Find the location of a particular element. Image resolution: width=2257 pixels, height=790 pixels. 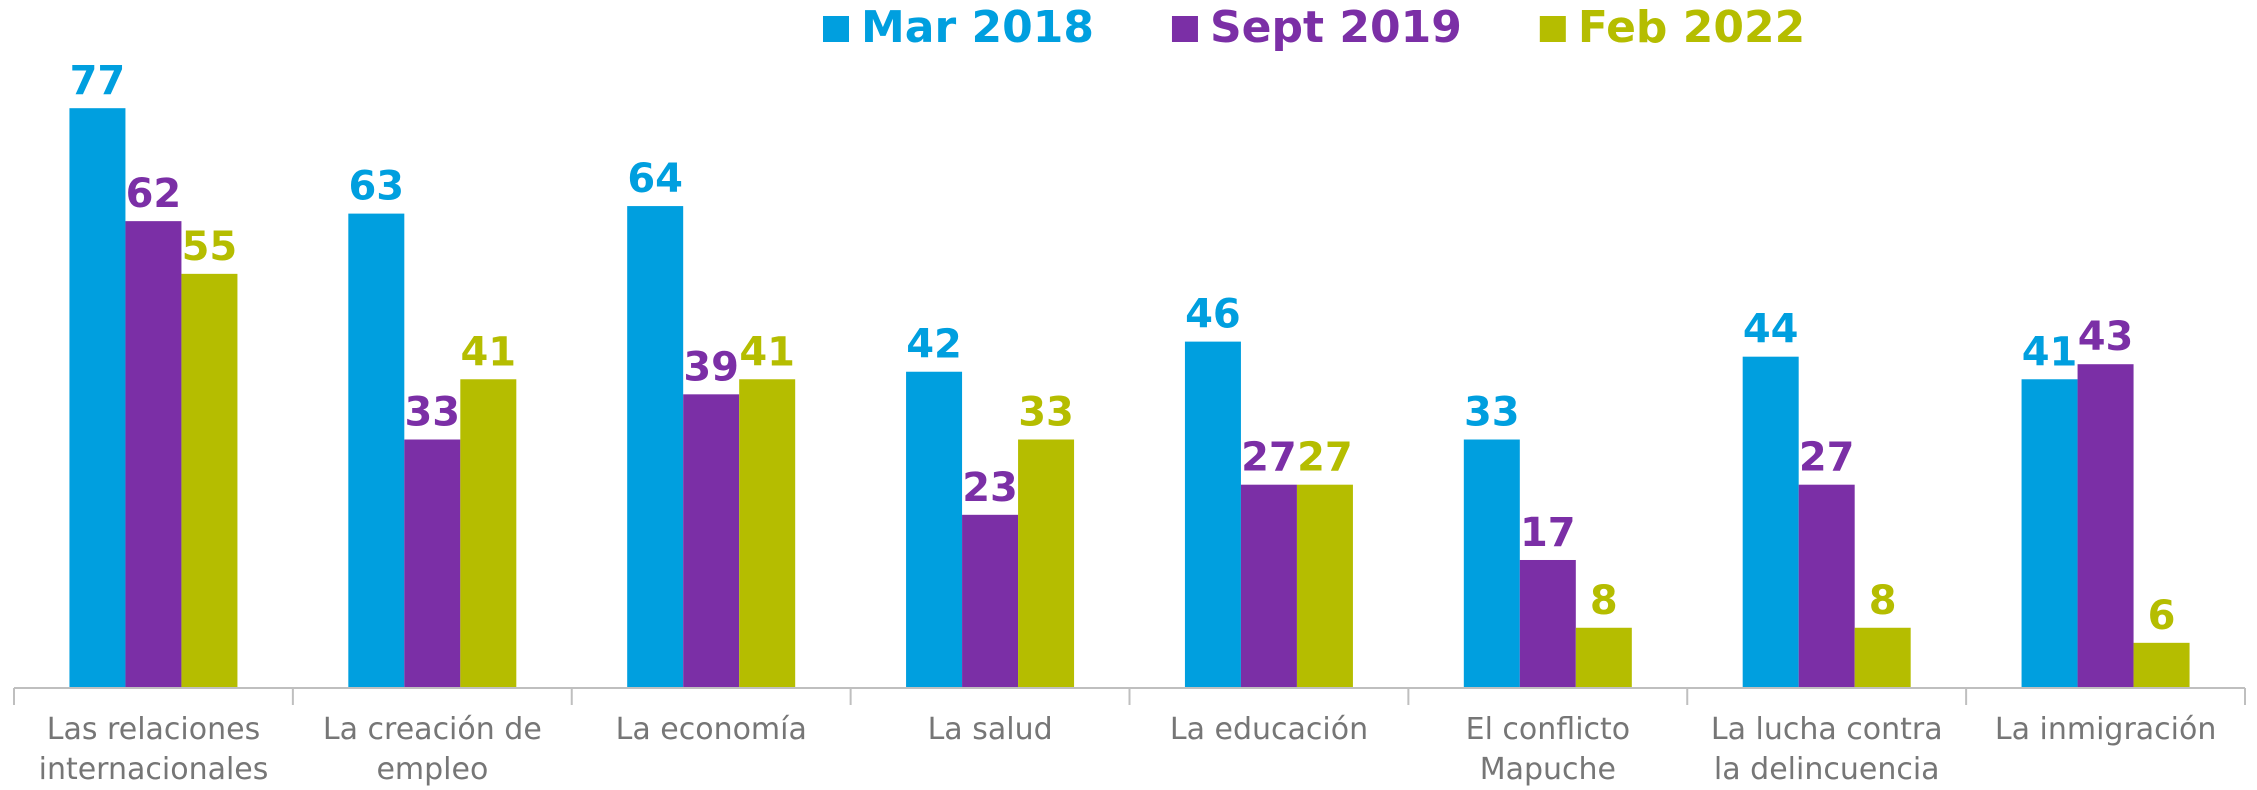

x-tick-label: El conflicto Mapuche is located at coordinates (1548, 749).